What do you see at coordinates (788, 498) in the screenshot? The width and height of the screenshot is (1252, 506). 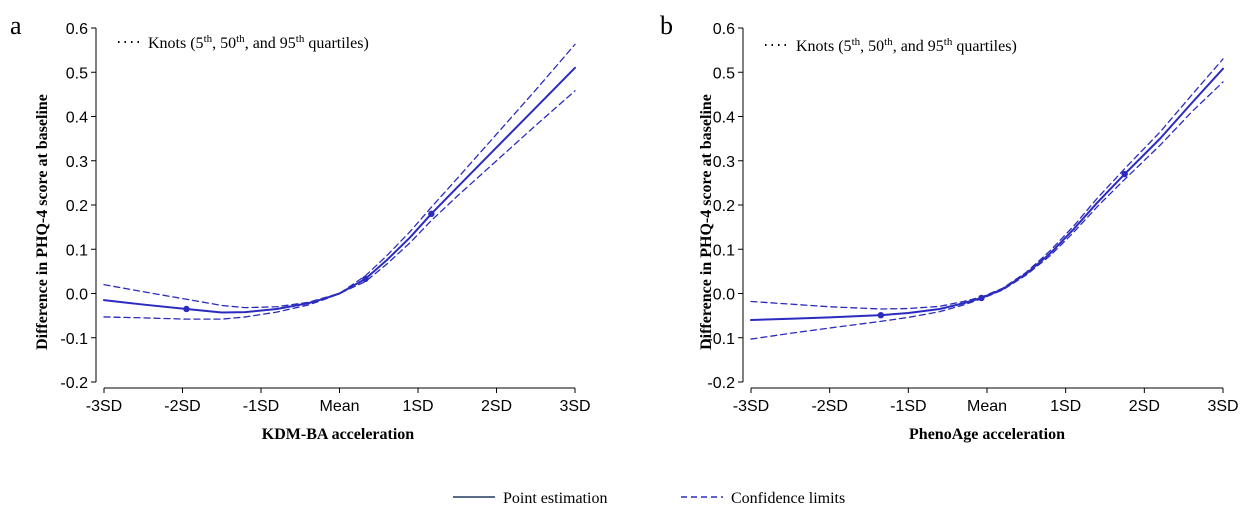 I see `legend-confidence-limits-label: Confidence limits` at bounding box center [788, 498].